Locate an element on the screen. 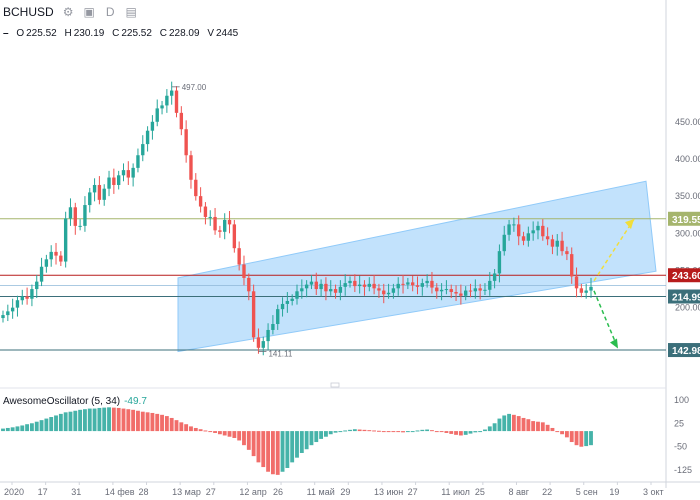 This screenshot has height=500, width=700. pane-resize-handle is located at coordinates (335, 385).